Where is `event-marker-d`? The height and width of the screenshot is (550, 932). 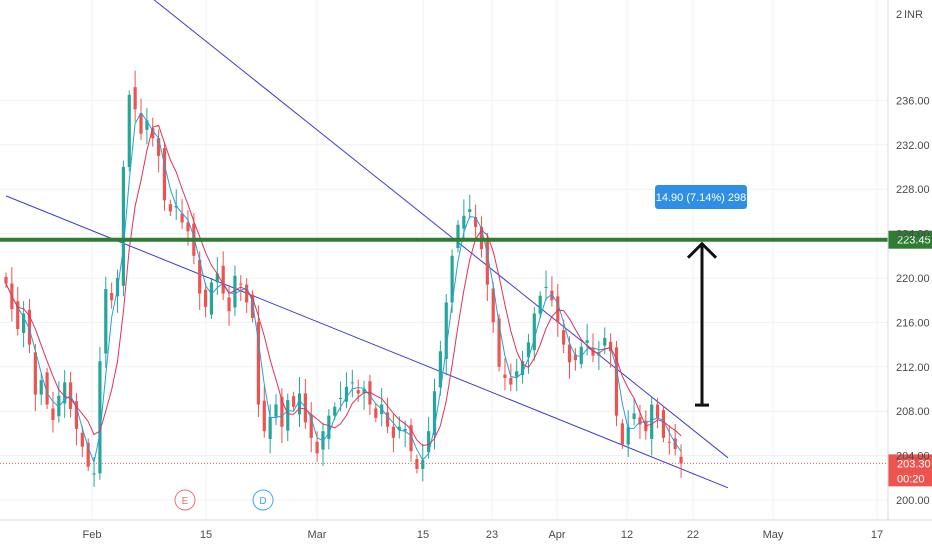 event-marker-d is located at coordinates (263, 500).